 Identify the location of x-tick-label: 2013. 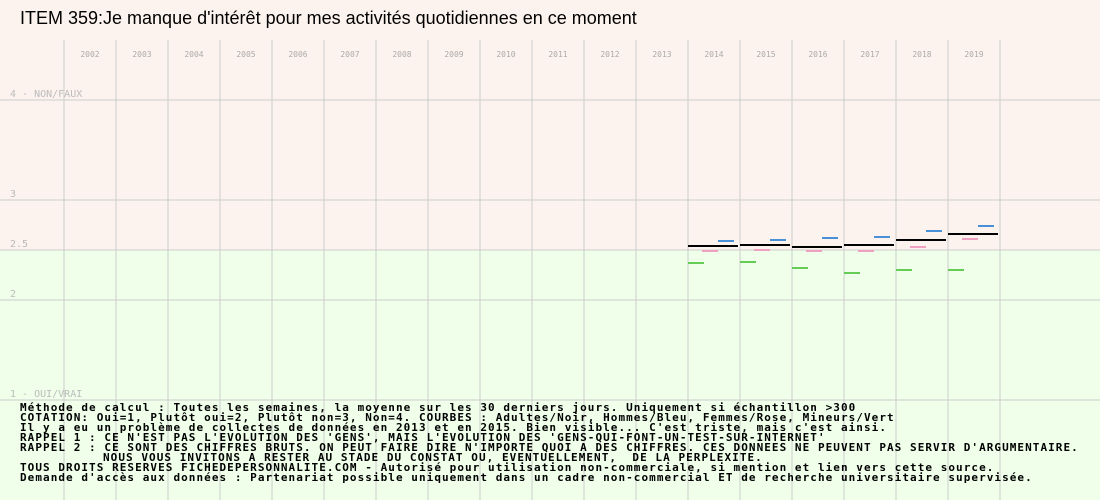
(661, 54).